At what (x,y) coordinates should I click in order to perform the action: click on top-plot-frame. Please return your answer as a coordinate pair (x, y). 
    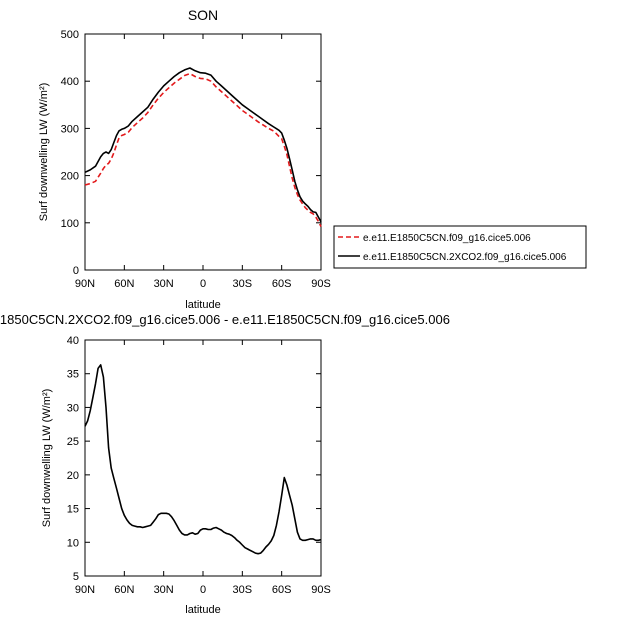
    Looking at the image, I should click on (203, 152).